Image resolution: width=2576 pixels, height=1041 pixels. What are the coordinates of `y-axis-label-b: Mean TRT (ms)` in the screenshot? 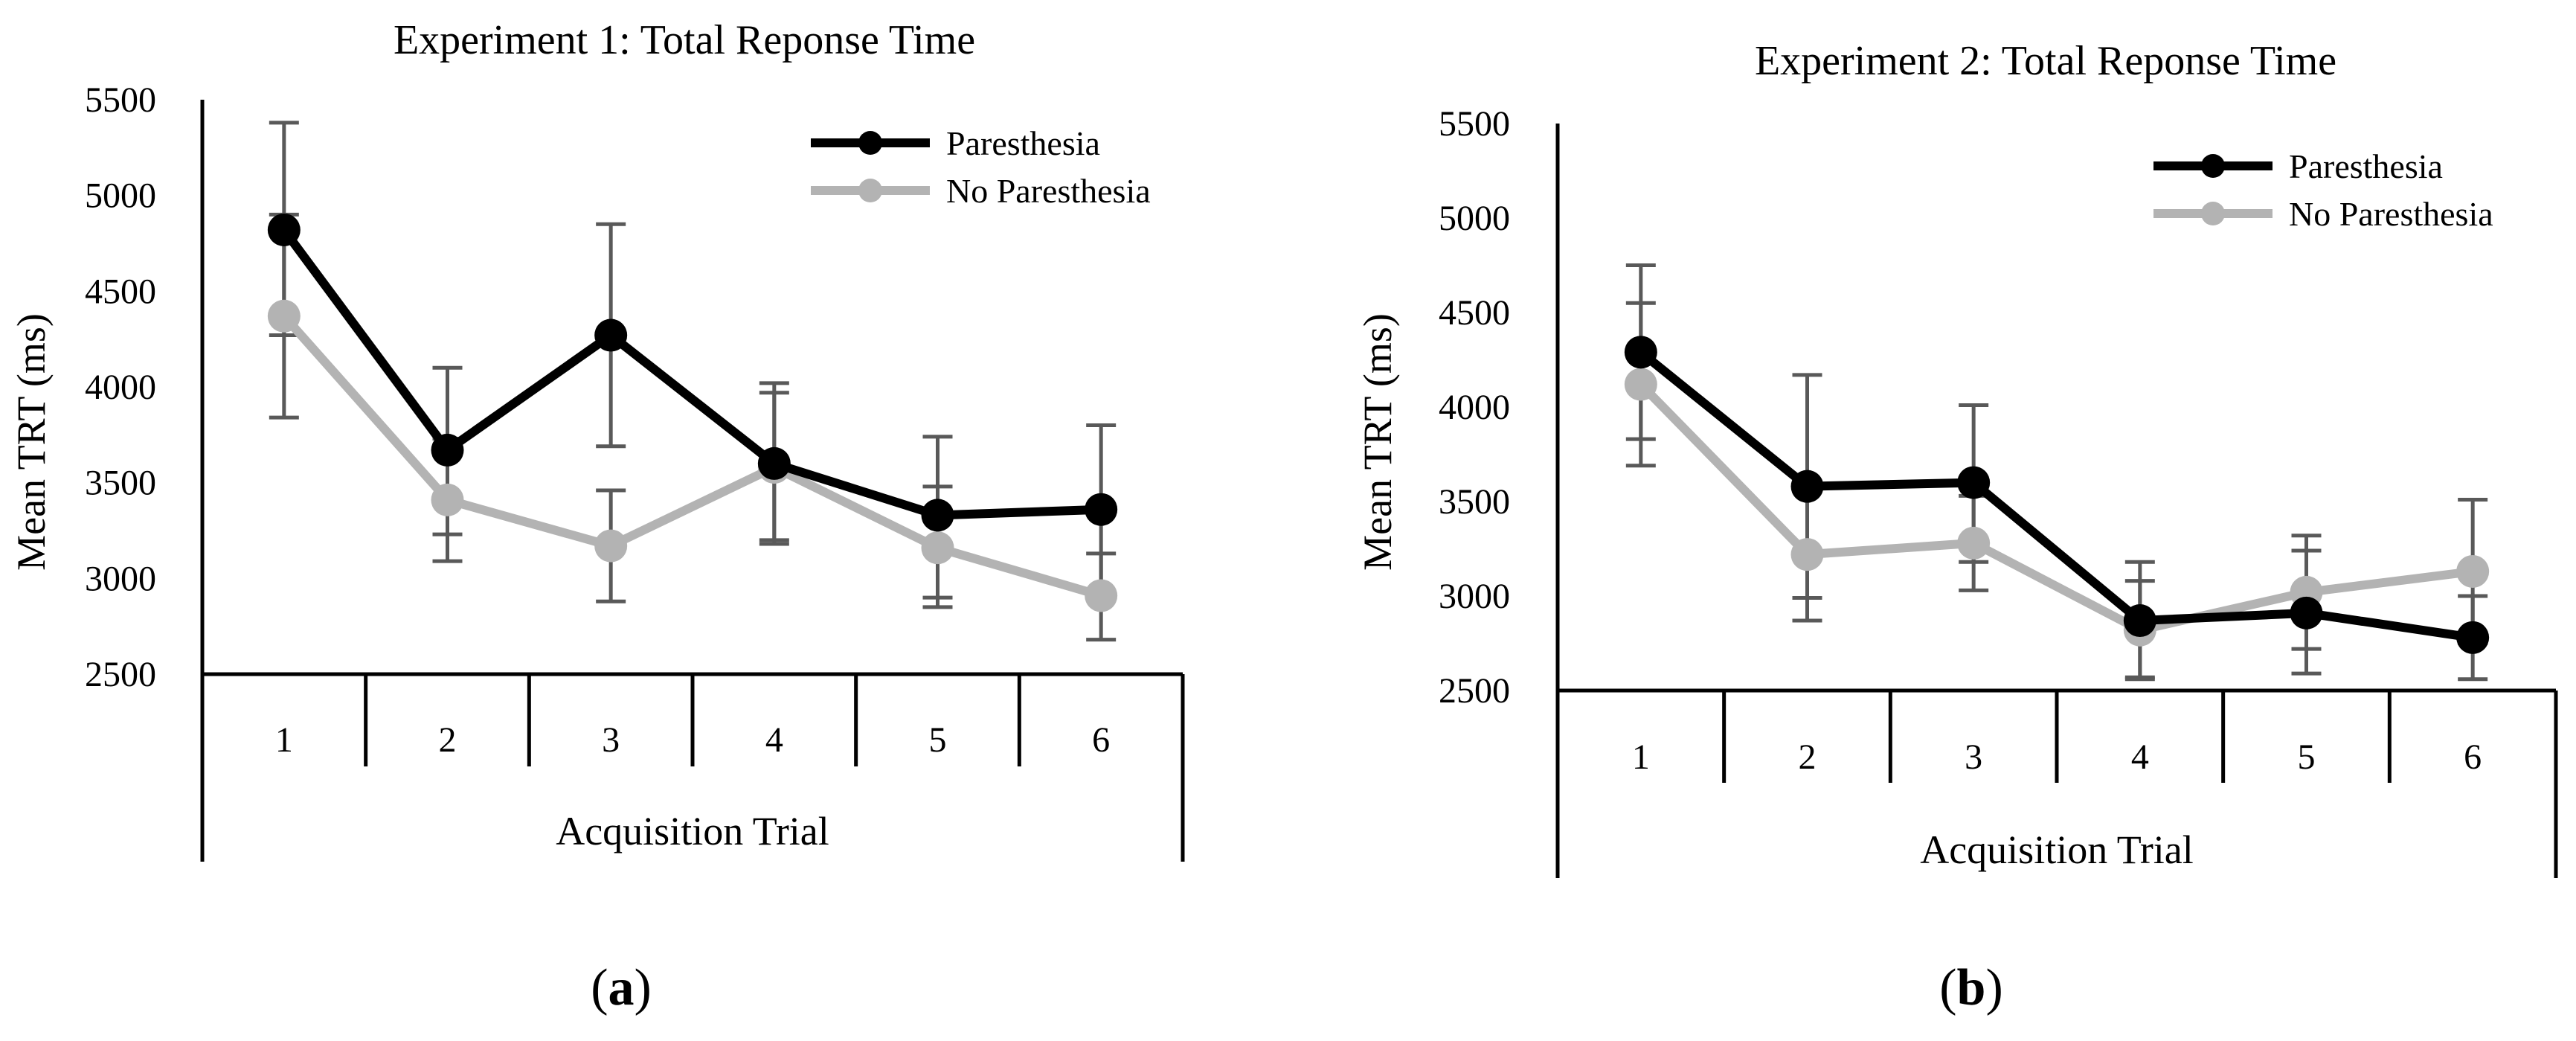 It's located at (1377, 442).